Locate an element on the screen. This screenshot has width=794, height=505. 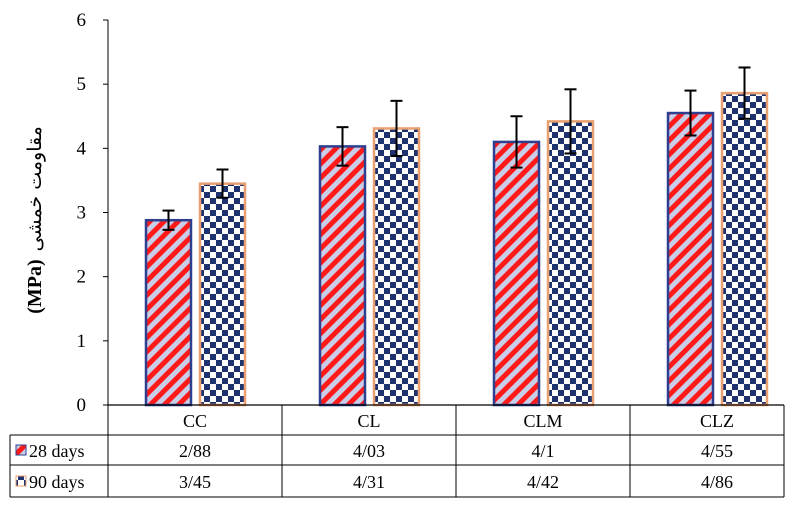
x-tick-label: CLM is located at coordinates (542, 421).